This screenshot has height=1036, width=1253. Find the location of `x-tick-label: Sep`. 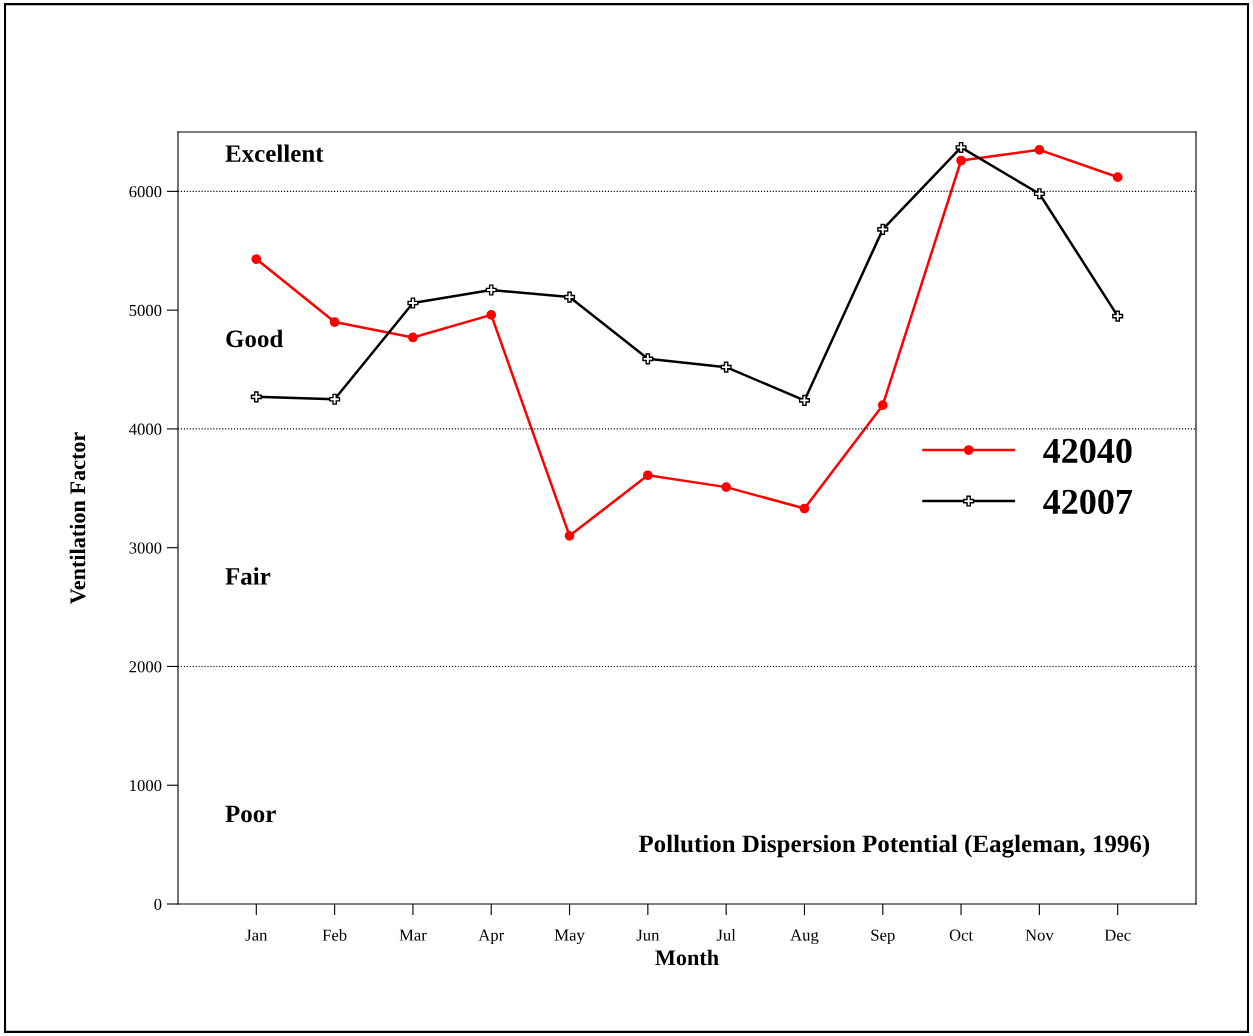

x-tick-label: Sep is located at coordinates (883, 937).